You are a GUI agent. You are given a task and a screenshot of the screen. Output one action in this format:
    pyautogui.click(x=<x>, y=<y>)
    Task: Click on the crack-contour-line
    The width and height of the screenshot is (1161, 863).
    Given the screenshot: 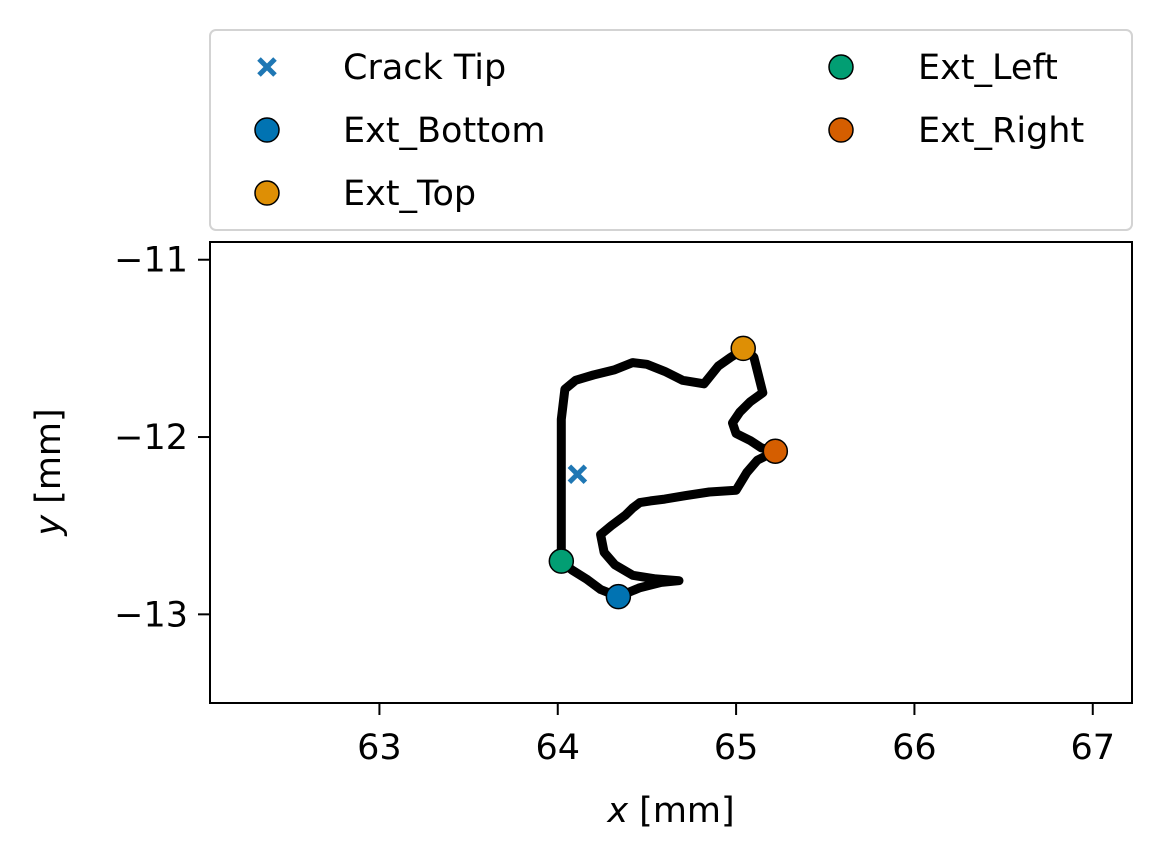 What is the action you would take?
    pyautogui.click(x=668, y=472)
    